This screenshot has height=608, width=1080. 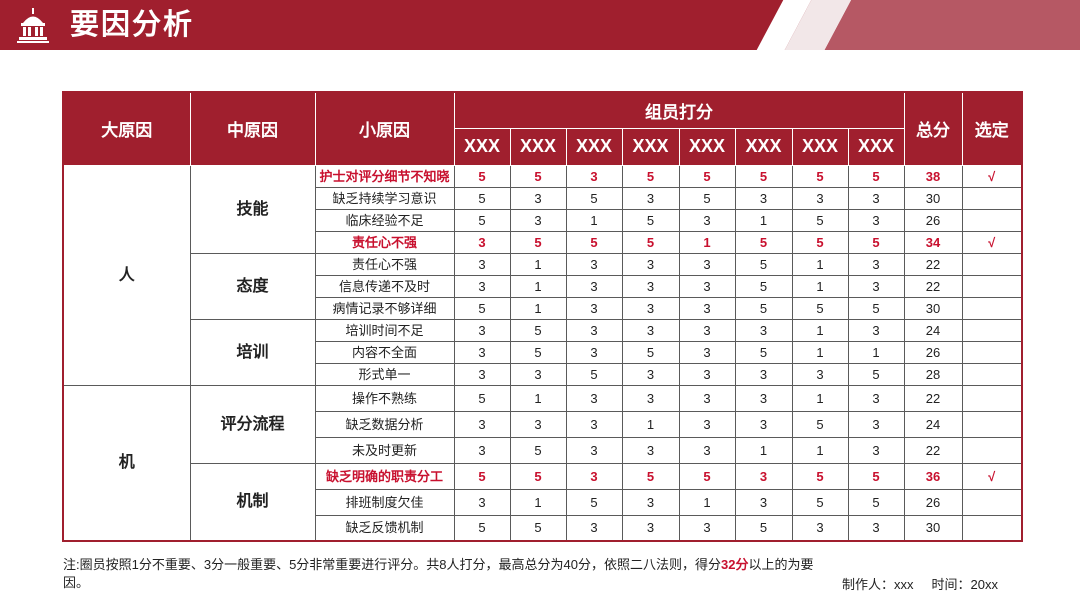 What do you see at coordinates (933, 450) in the screenshot?
I see `total-cell: 22` at bounding box center [933, 450].